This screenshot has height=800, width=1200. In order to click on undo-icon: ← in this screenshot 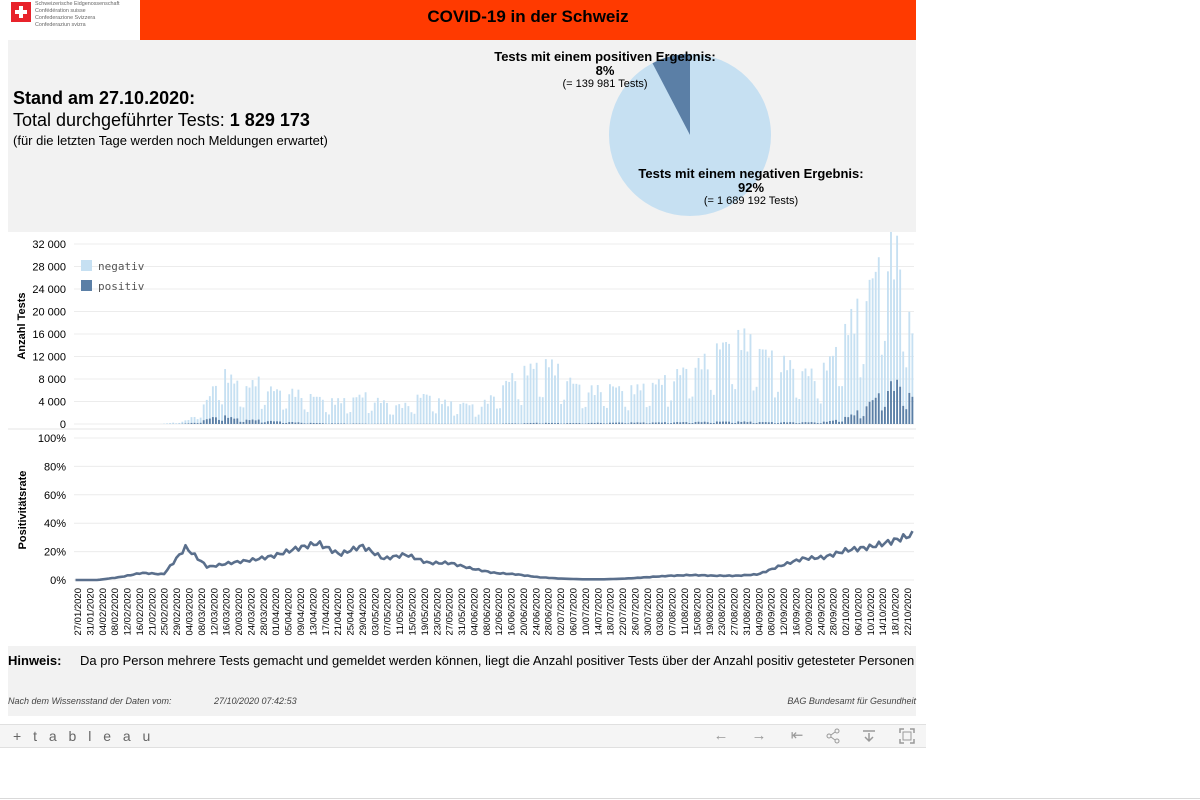, I will do `click(721, 735)`.